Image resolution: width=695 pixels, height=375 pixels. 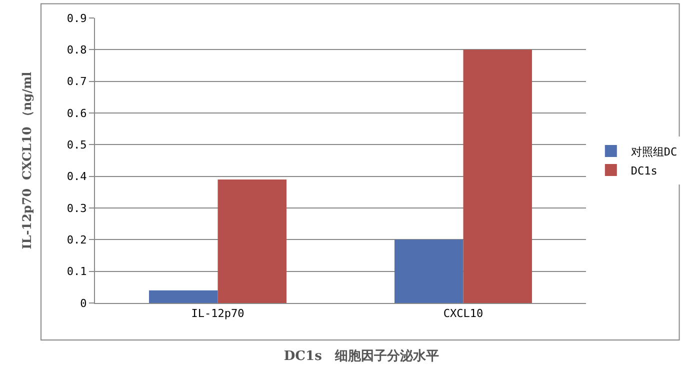 I want to click on y-tick-label: 0.9, so click(x=76, y=18).